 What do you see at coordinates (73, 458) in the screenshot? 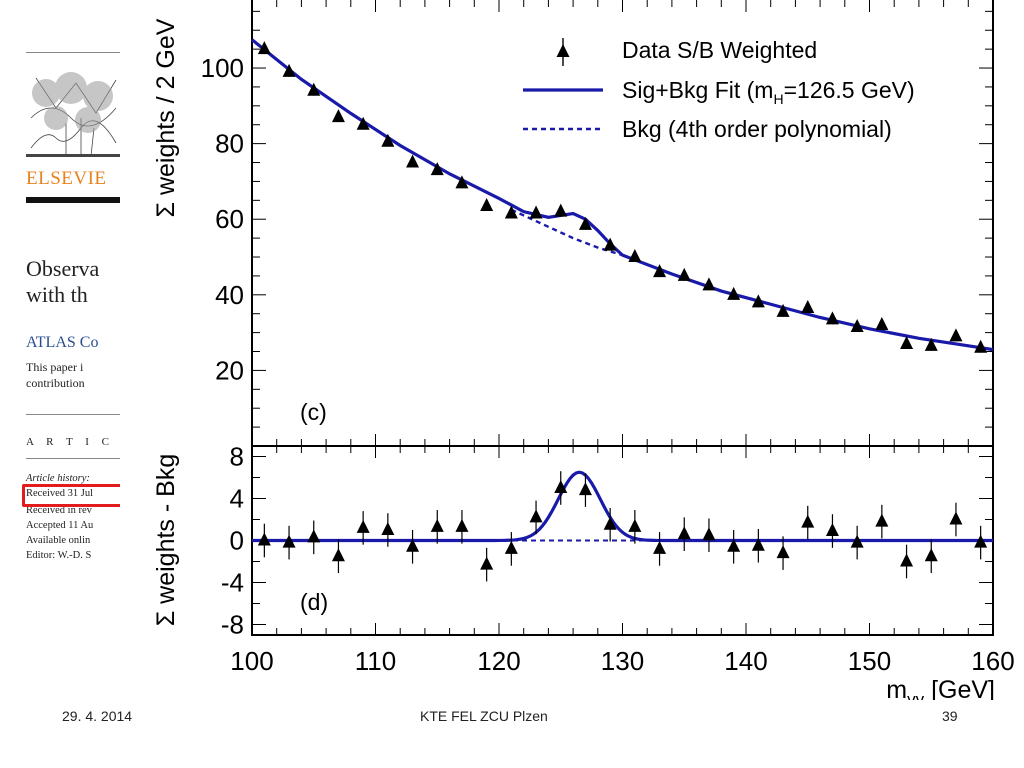
I see `article-rule` at bounding box center [73, 458].